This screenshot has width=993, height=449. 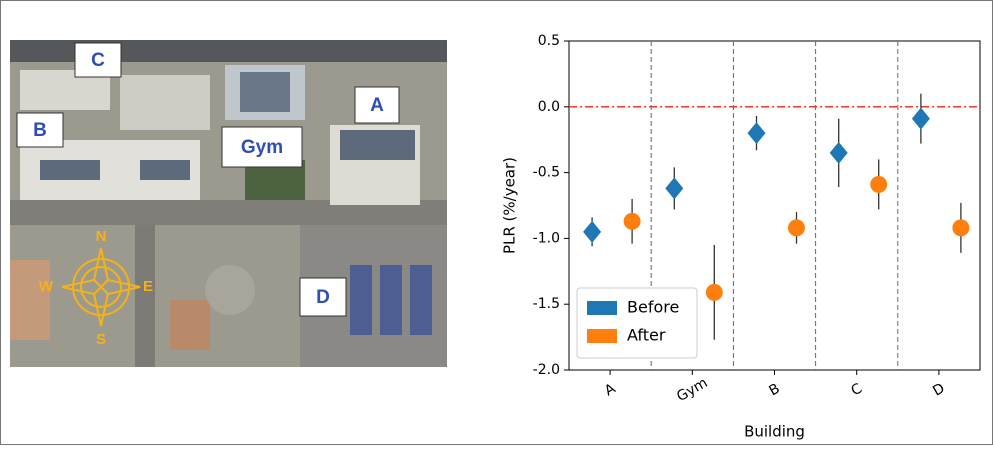 What do you see at coordinates (46, 286) in the screenshot?
I see `compass-letter: W` at bounding box center [46, 286].